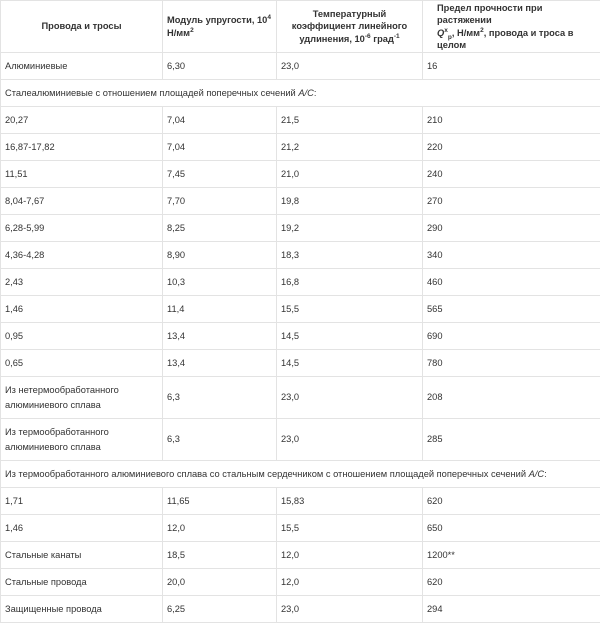 This screenshot has width=600, height=623. What do you see at coordinates (511, 228) in the screenshot?
I see `cell-col4: 290` at bounding box center [511, 228].